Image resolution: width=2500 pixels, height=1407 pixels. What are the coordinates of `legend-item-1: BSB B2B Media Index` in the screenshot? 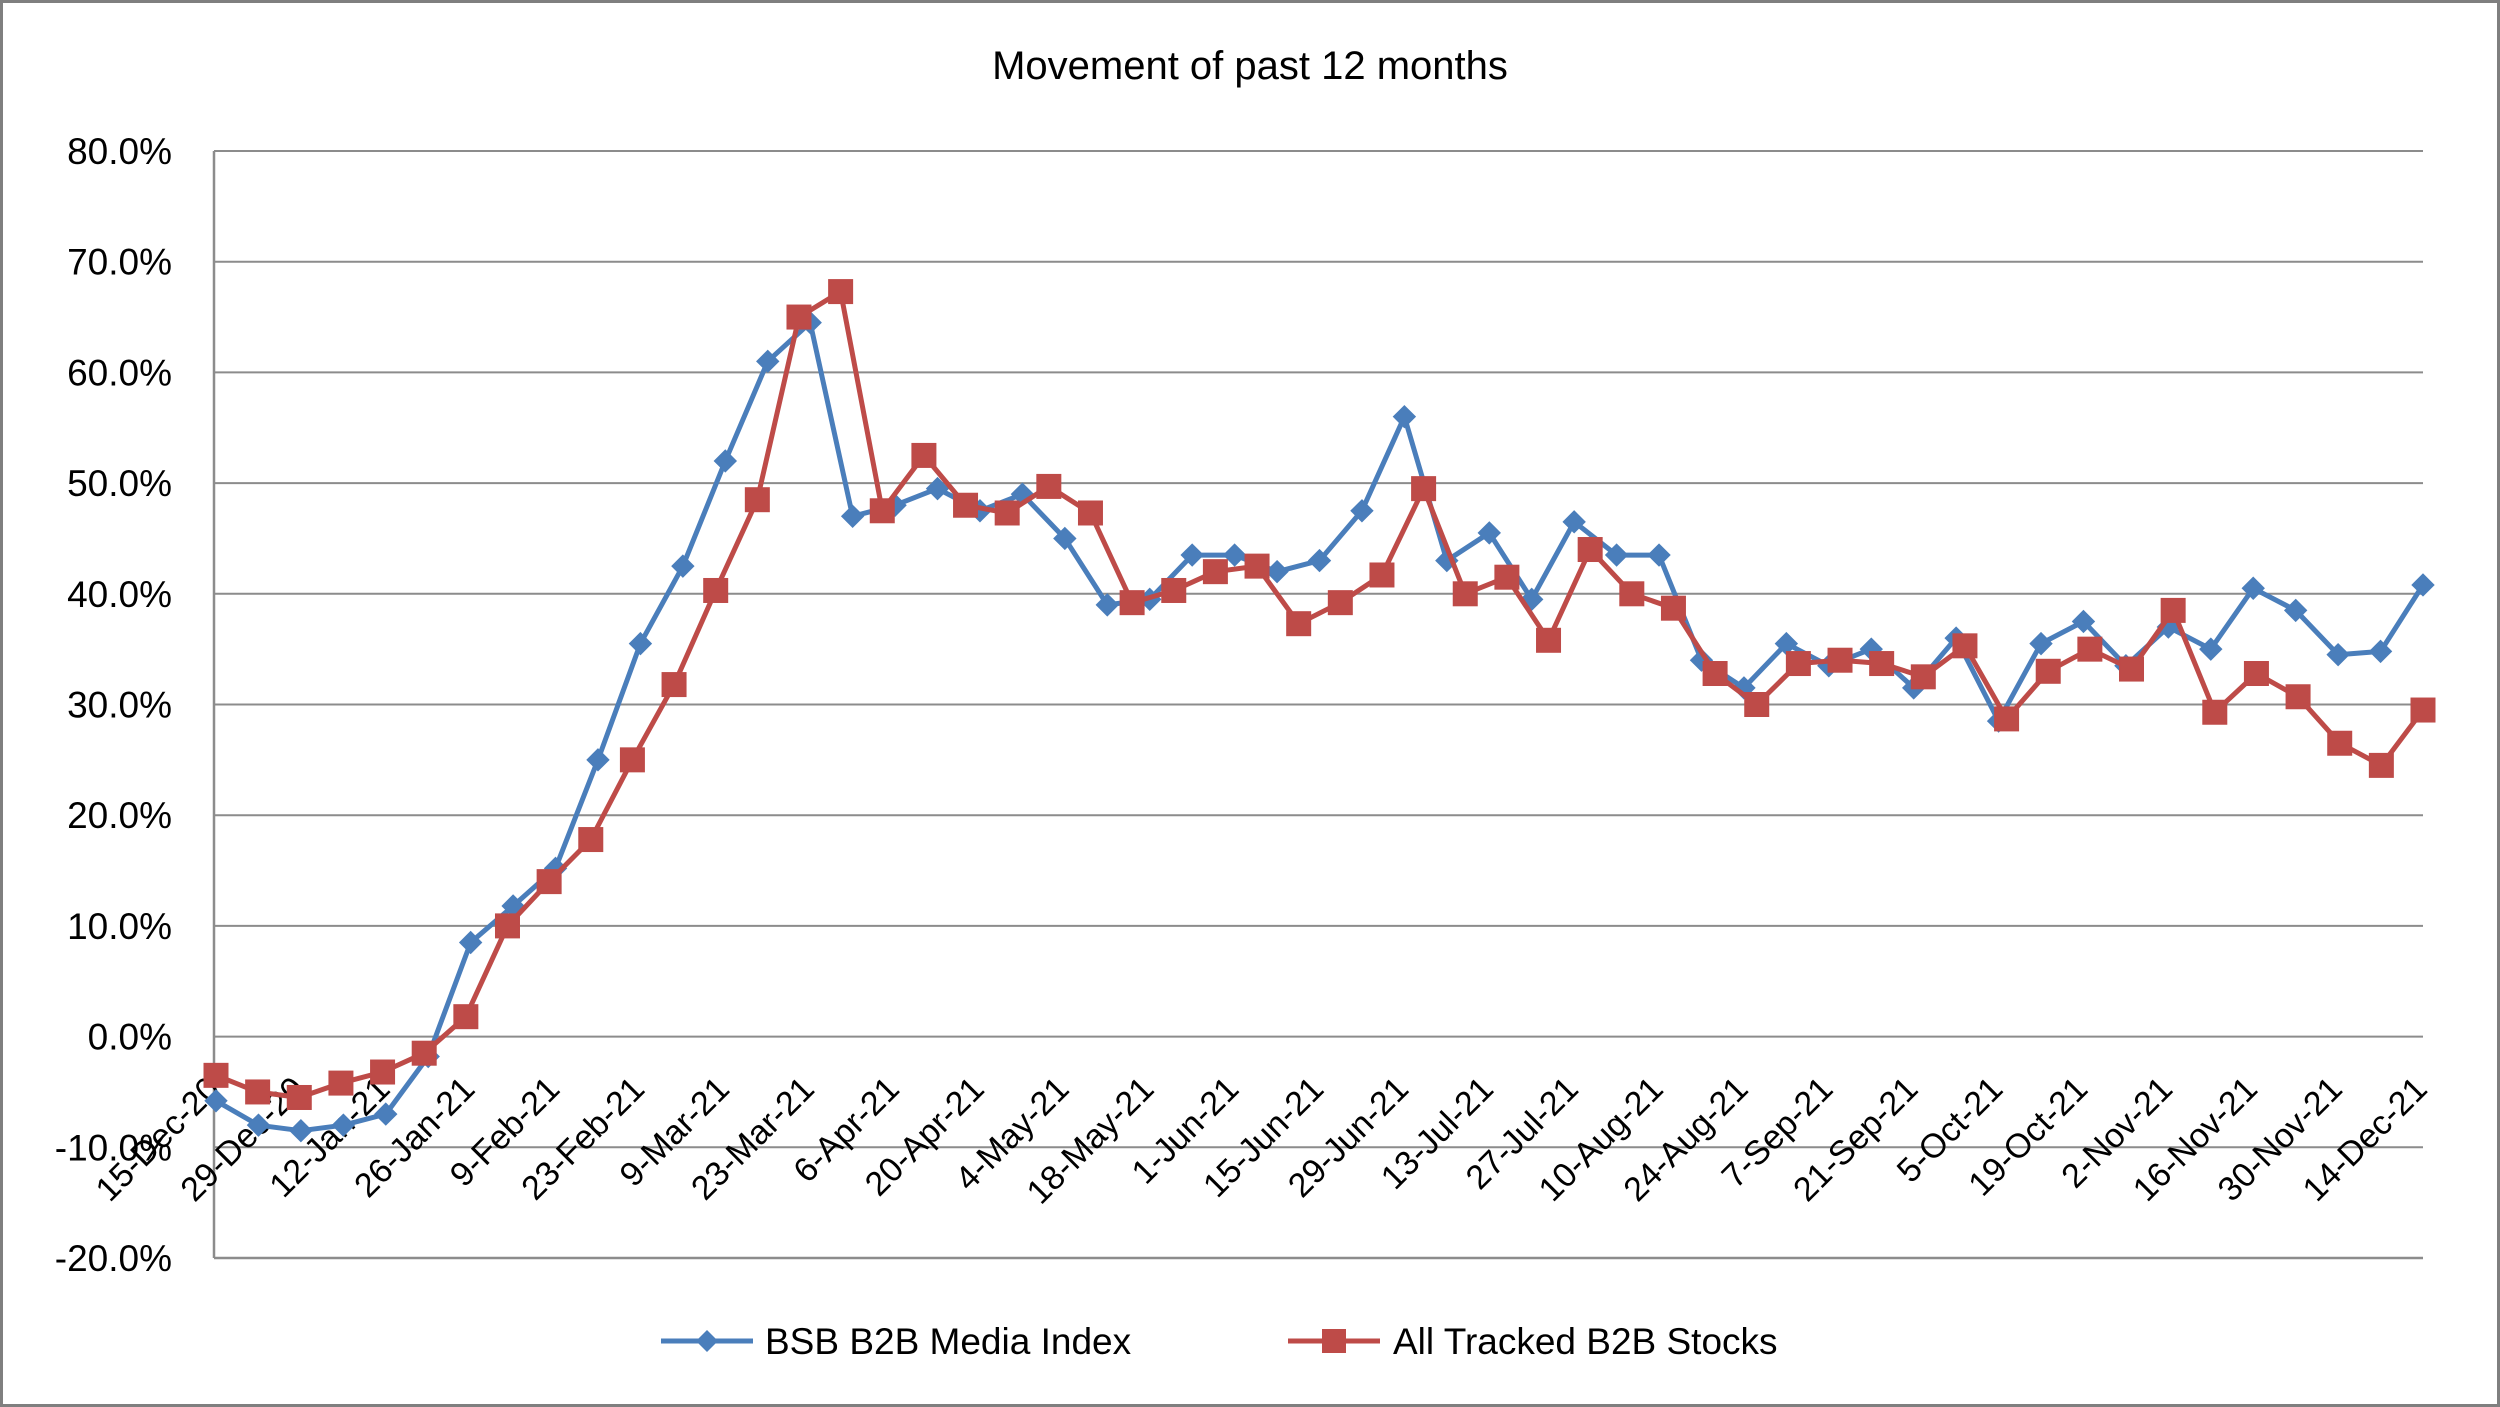 It's located at (896, 1341).